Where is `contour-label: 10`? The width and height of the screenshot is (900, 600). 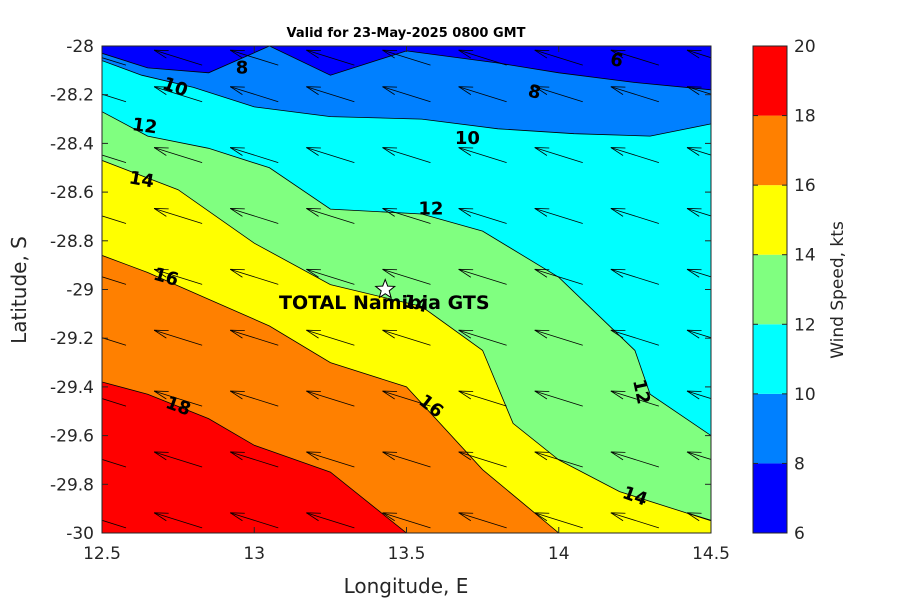 contour-label: 10 is located at coordinates (467, 138).